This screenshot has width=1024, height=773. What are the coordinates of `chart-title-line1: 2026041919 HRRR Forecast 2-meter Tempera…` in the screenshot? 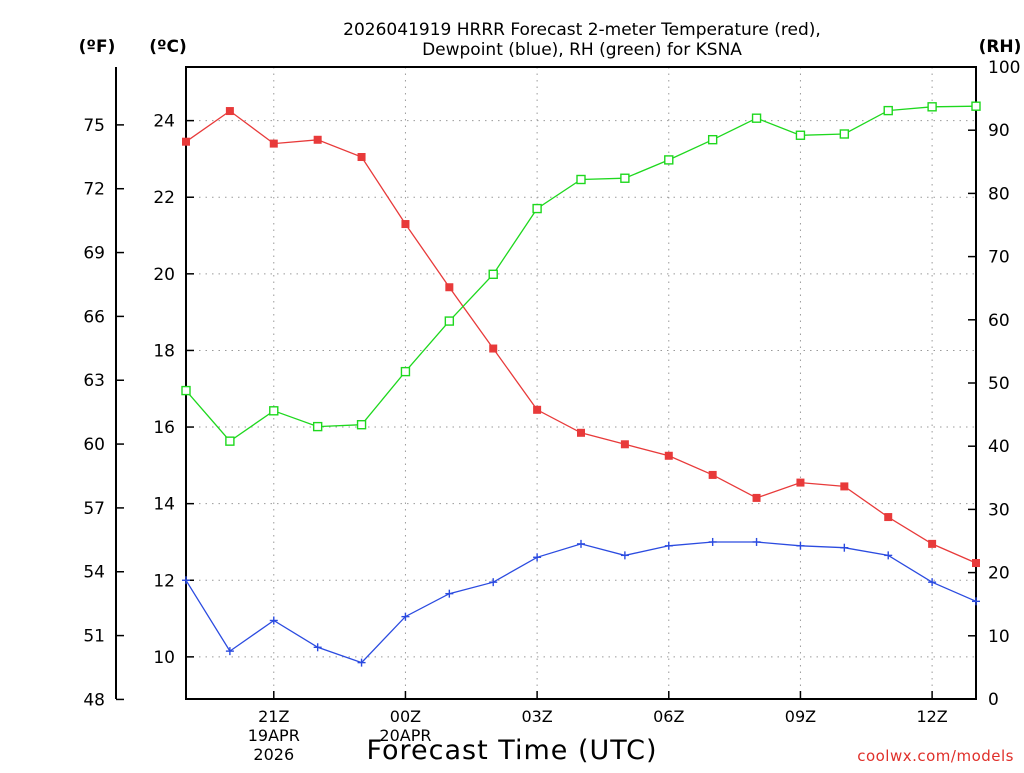 It's located at (582, 30).